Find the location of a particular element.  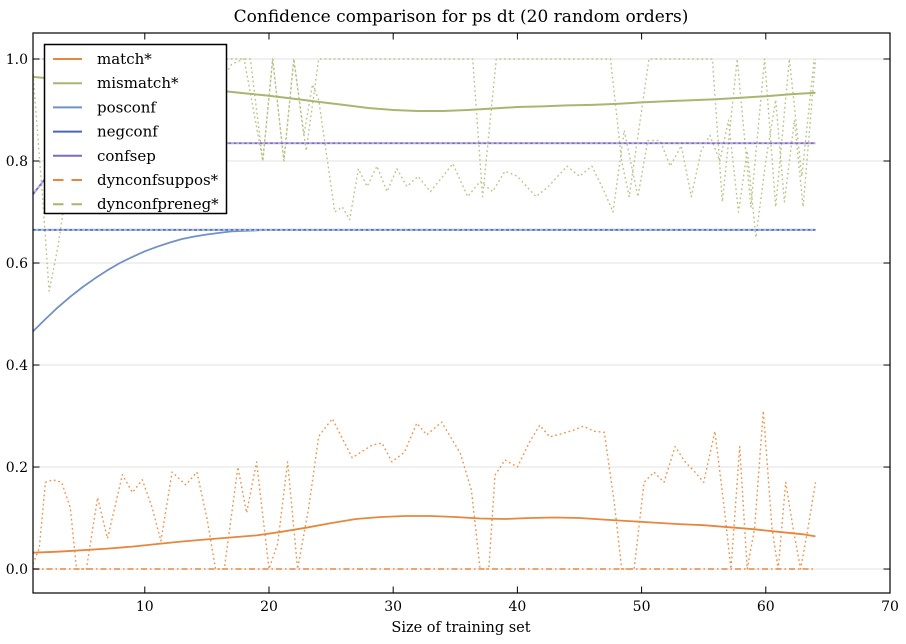

x-axis-label: Size of training set is located at coordinates (460, 628).